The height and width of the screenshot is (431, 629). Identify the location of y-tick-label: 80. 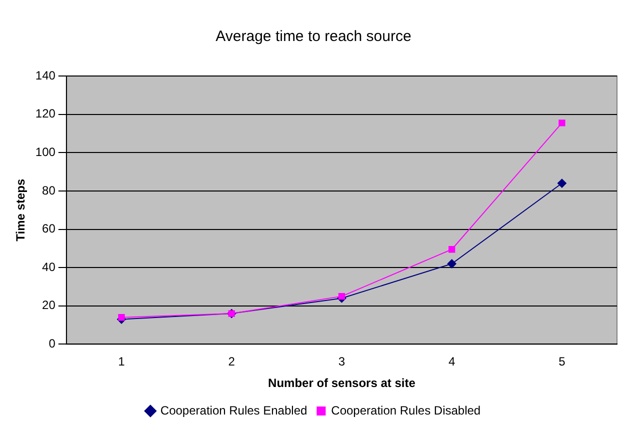
(49, 190).